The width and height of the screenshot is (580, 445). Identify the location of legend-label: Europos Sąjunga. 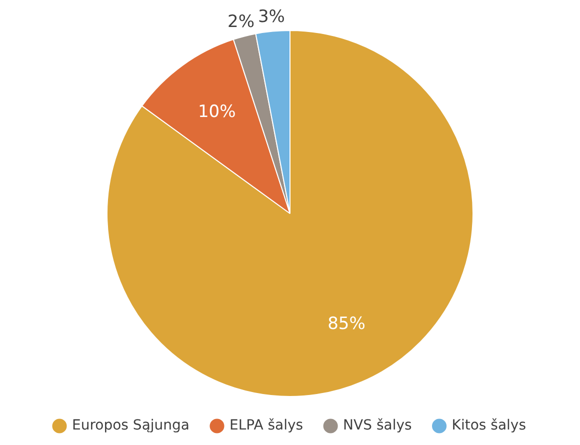
(131, 426).